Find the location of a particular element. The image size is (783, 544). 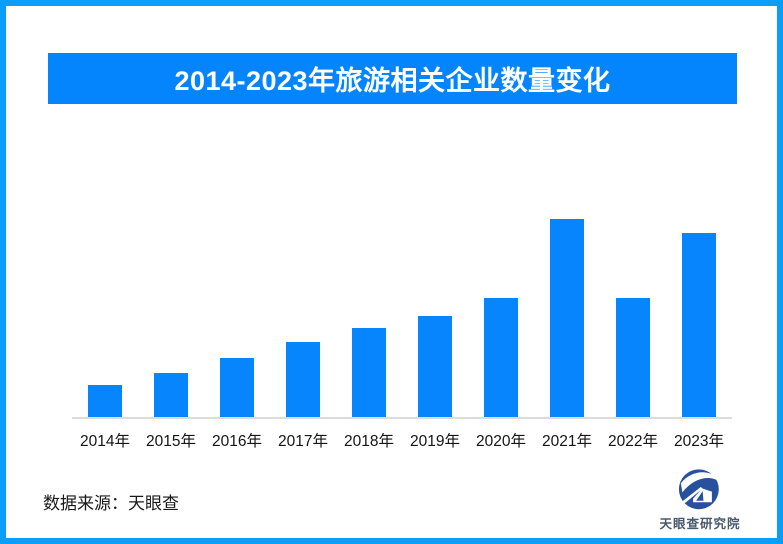

tianyancha-logo-icon is located at coordinates (699, 489).